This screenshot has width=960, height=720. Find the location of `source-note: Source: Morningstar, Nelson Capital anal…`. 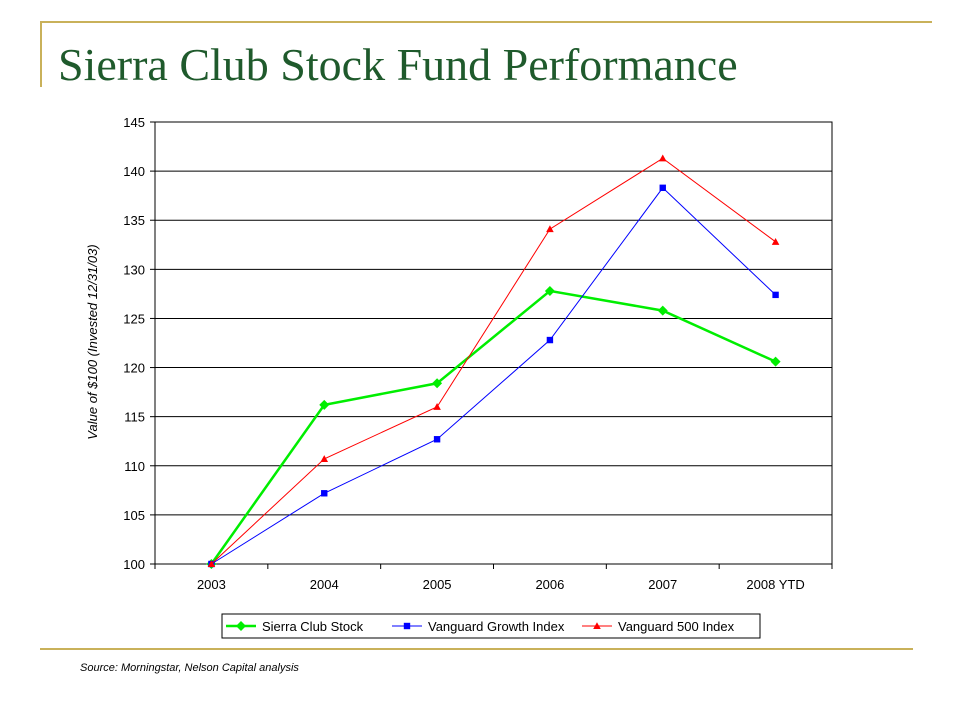

source-note: Source: Morningstar, Nelson Capital anal… is located at coordinates (189, 668).